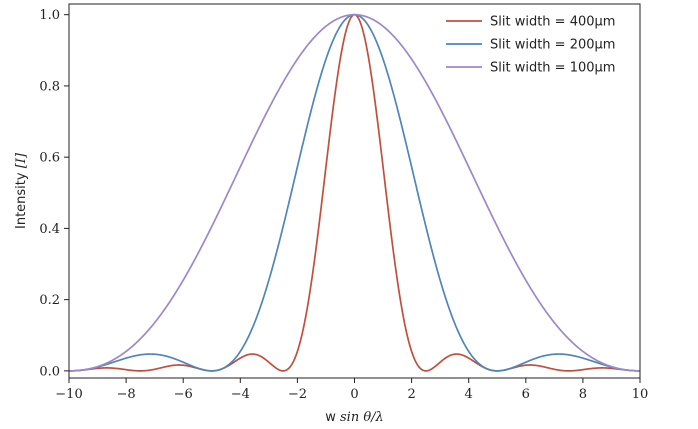 The height and width of the screenshot is (429, 698). I want to click on x-tick-label: −4, so click(240, 394).